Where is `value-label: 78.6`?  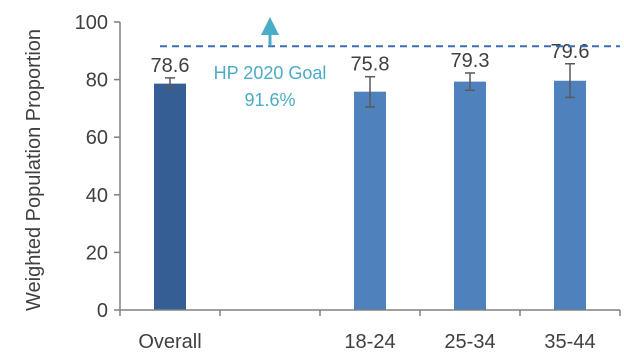
value-label: 78.6 is located at coordinates (170, 66).